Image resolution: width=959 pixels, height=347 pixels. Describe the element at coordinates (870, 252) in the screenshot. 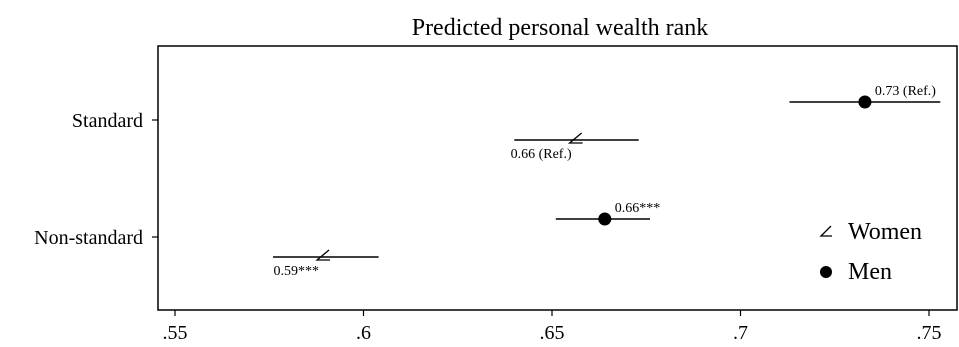

I see `legend: Women Men` at that location.